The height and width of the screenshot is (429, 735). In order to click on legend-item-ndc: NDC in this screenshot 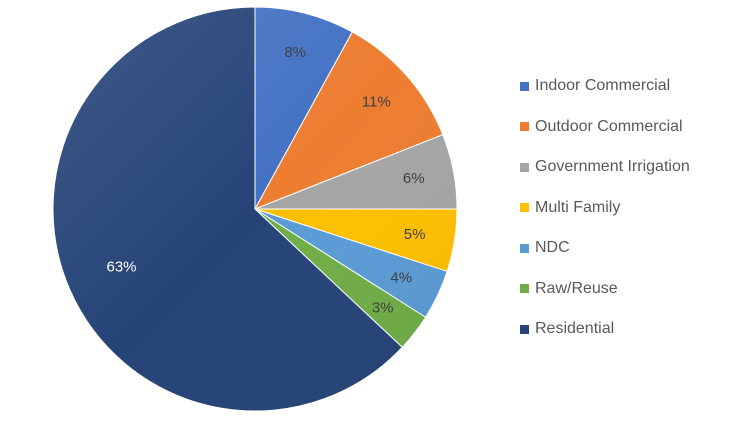, I will do `click(605, 248)`.